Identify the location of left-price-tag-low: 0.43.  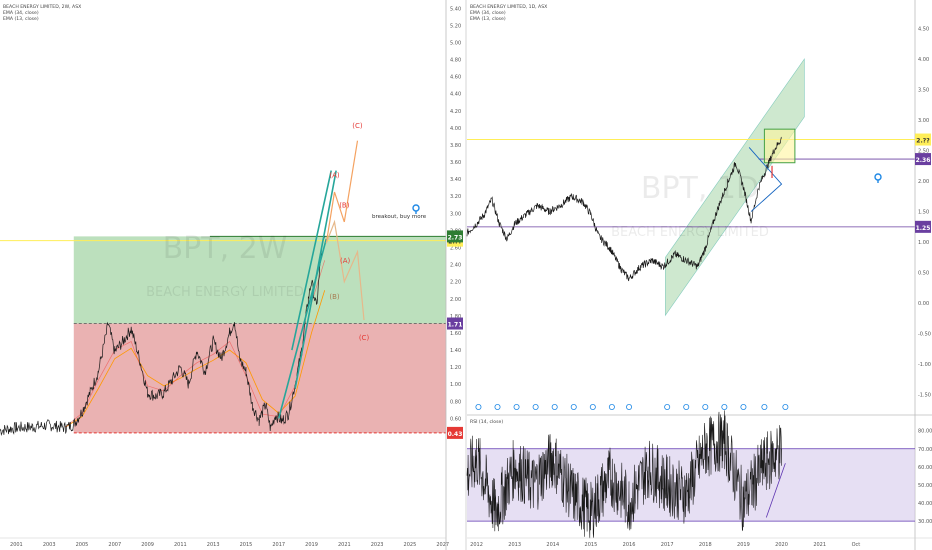
(455, 434).